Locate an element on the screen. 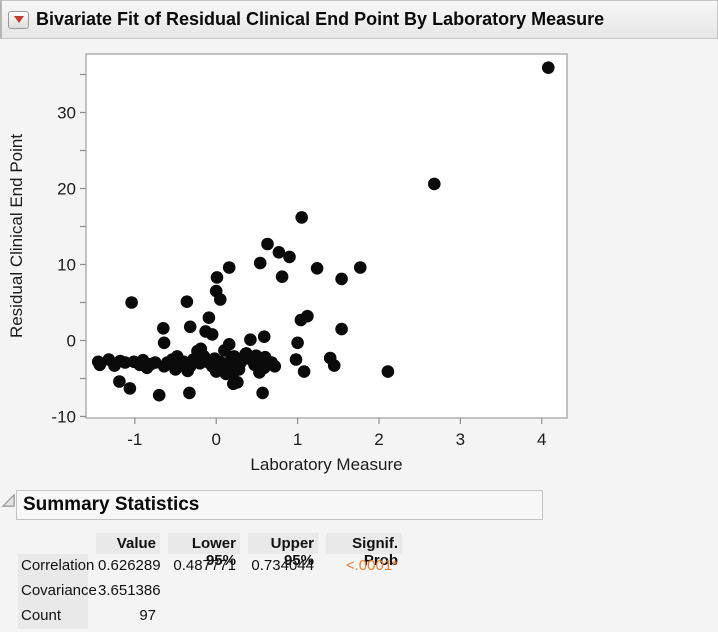 The image size is (718, 632). y-tick-label: -10 is located at coordinates (63, 416).